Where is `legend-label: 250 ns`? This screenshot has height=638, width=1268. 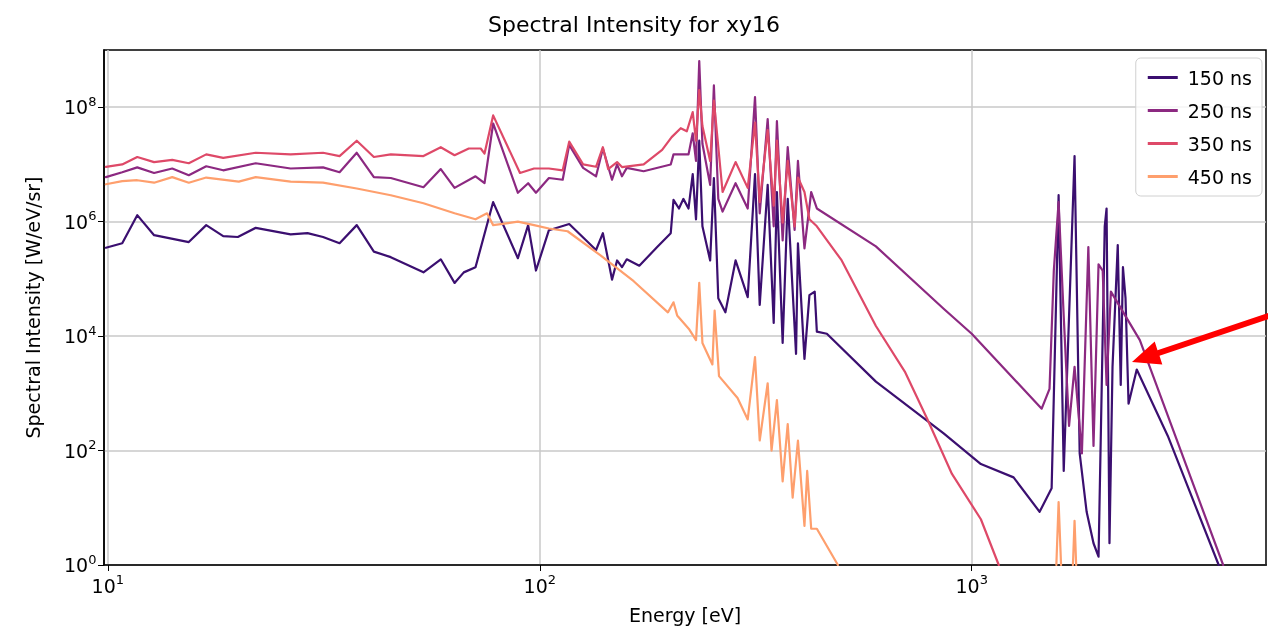 legend-label: 250 ns is located at coordinates (1219, 110).